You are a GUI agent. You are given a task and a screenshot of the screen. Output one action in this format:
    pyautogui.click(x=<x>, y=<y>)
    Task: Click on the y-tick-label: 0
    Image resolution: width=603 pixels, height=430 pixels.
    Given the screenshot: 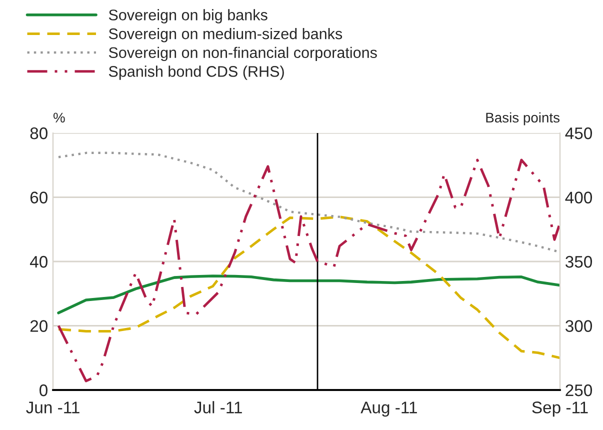 What is the action you would take?
    pyautogui.click(x=44, y=390)
    